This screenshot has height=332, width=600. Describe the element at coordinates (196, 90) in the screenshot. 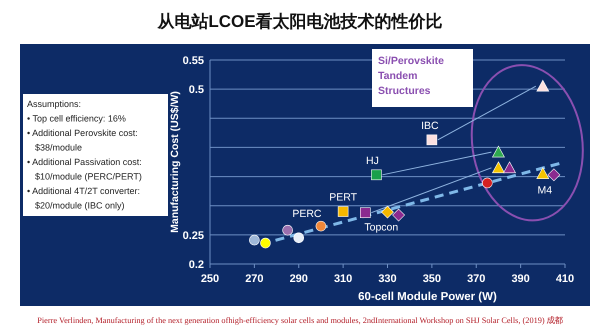

I see `y-tick-label: 0.5` at that location.